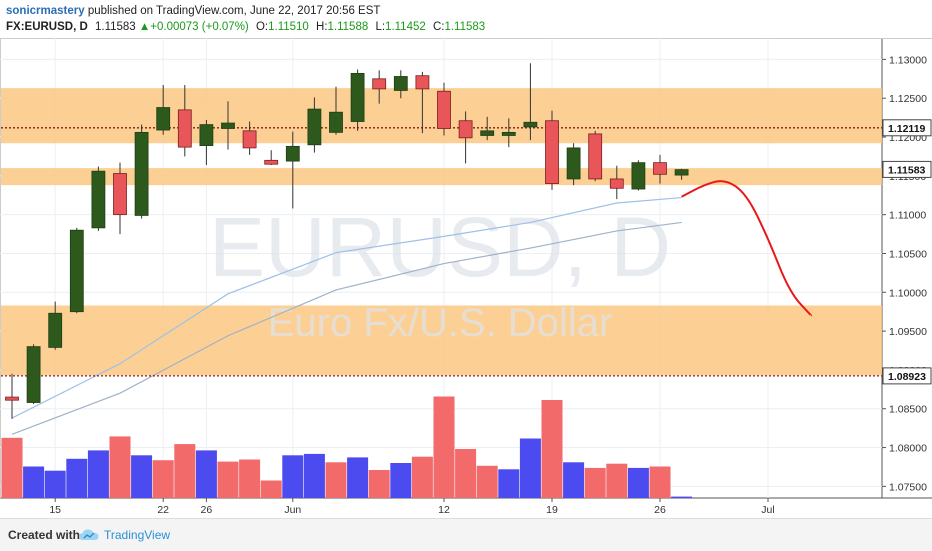 The height and width of the screenshot is (551, 932). I want to click on level-price-label: 1.12119, so click(907, 129).